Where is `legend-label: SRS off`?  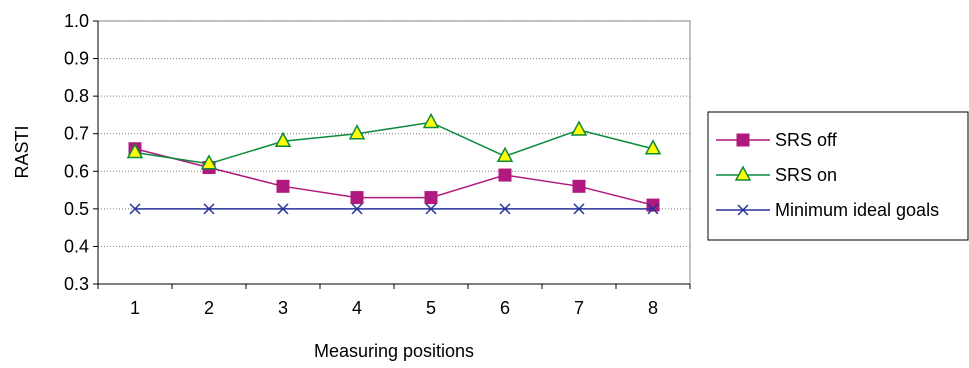 legend-label: SRS off is located at coordinates (806, 140).